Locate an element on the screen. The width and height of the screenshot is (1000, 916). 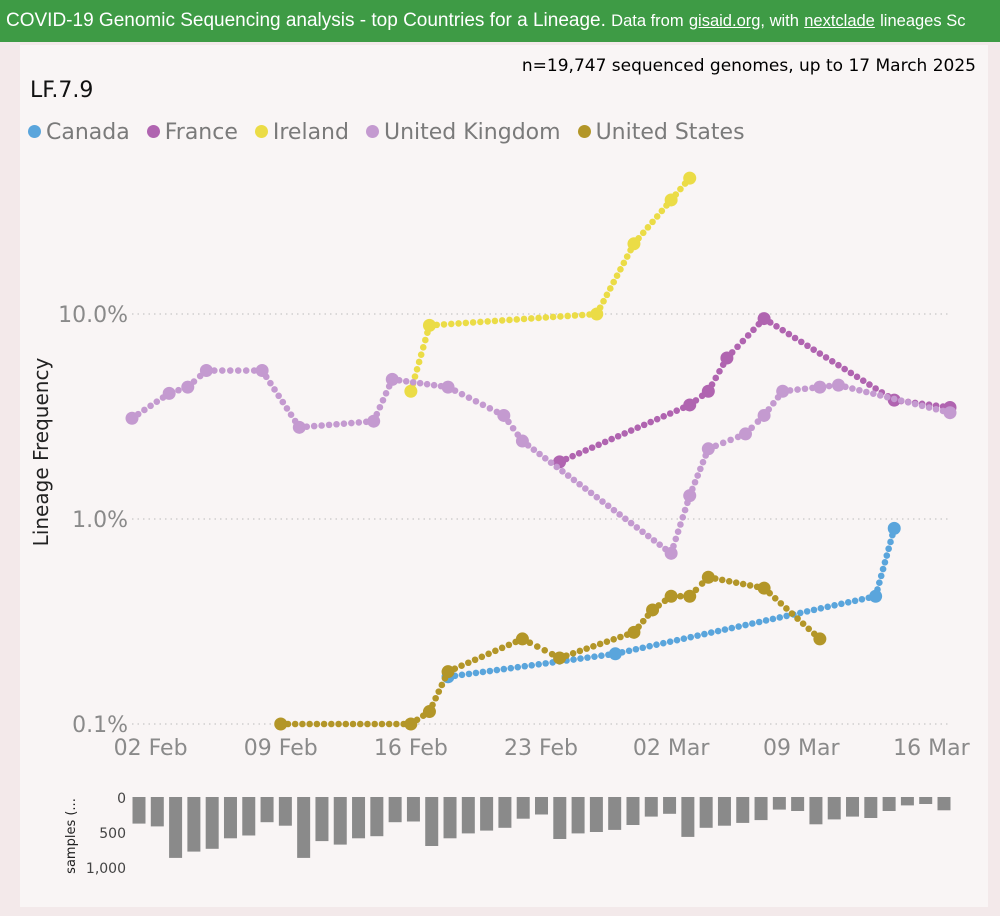
x-tick-label: 09 Feb is located at coordinates (281, 748).